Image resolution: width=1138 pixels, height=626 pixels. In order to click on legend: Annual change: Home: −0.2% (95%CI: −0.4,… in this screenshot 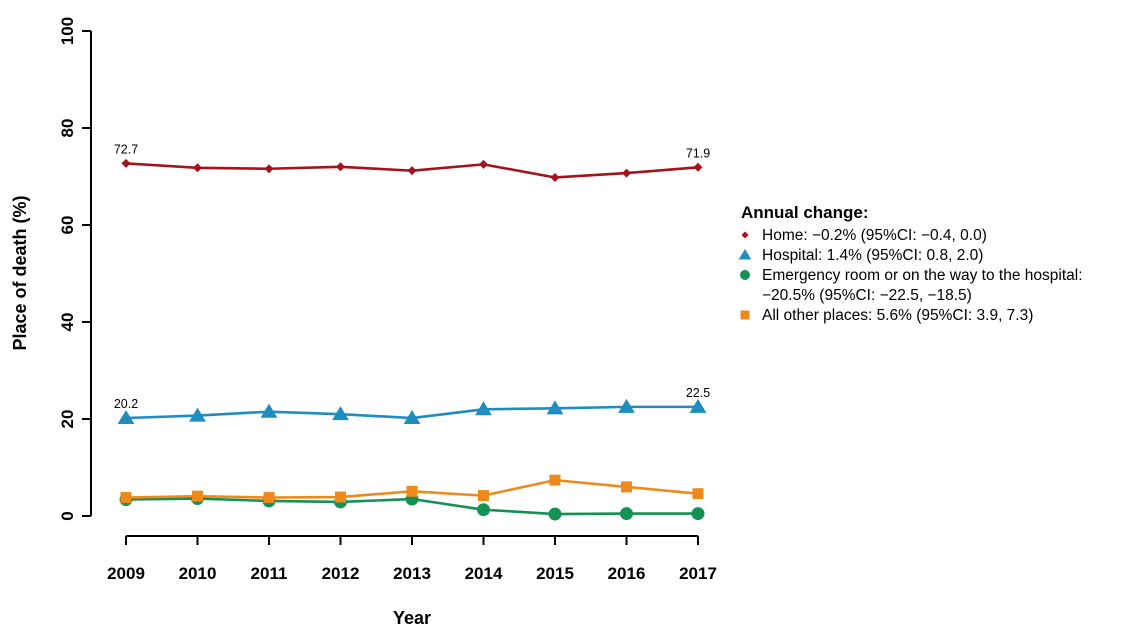, I will do `click(910, 263)`.